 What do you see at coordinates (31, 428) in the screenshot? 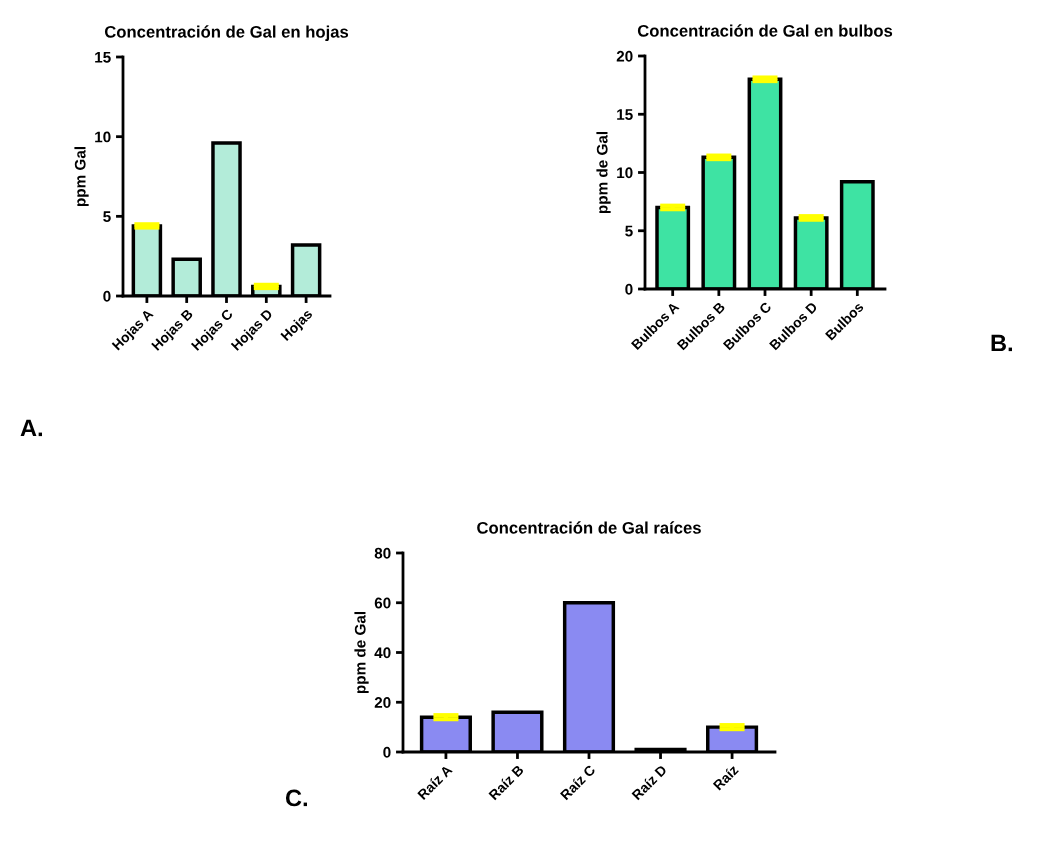
I see `text: A.` at bounding box center [31, 428].